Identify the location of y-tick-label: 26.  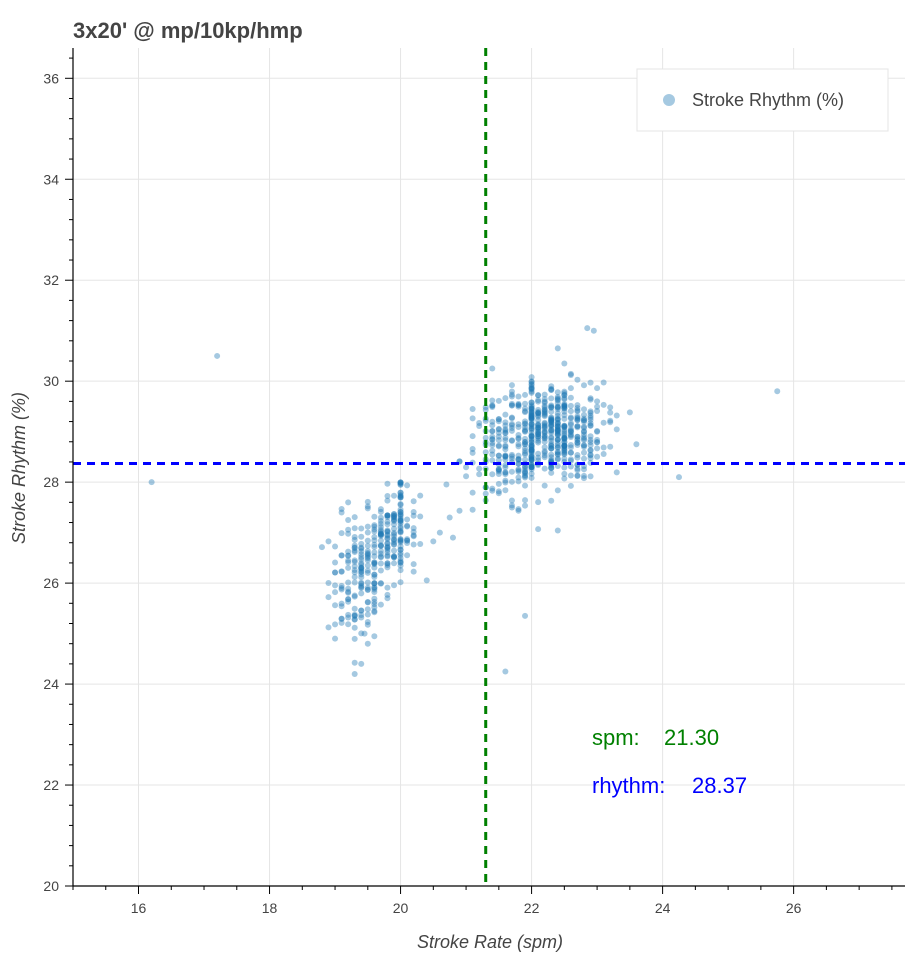
(51, 583).